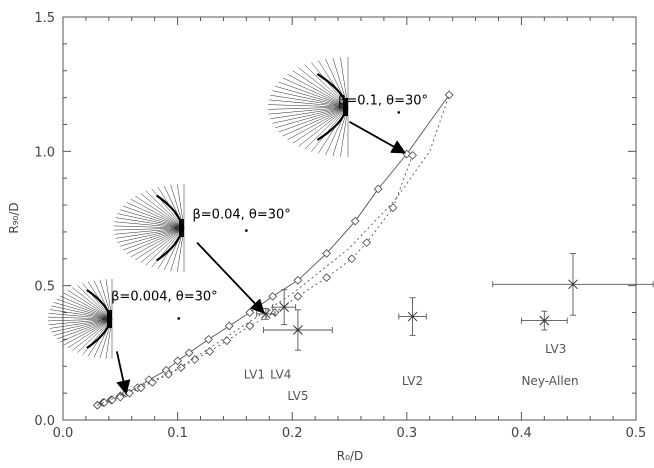  I want to click on object-label-lv2: LV2, so click(412, 381).